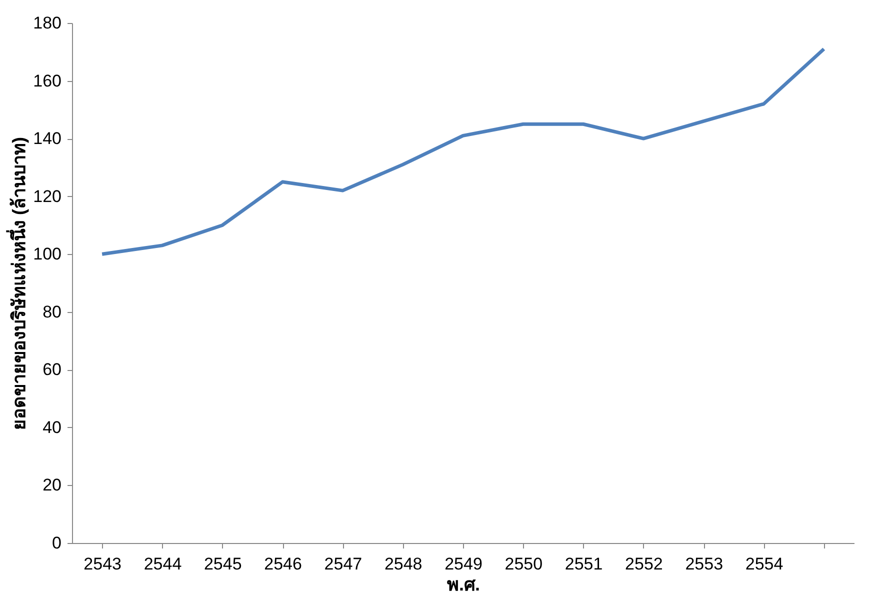  What do you see at coordinates (463, 564) in the screenshot?
I see `x-tick-label: 2549` at bounding box center [463, 564].